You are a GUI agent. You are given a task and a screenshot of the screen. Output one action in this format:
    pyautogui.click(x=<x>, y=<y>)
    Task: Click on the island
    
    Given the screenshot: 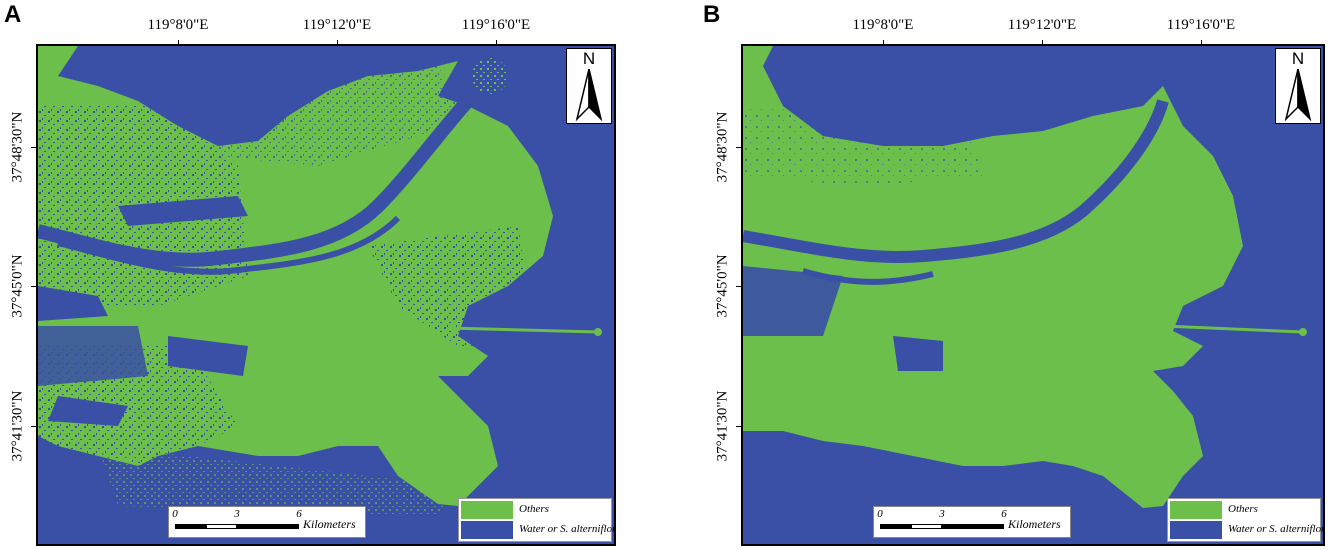 What is the action you would take?
    pyautogui.click(x=490, y=76)
    